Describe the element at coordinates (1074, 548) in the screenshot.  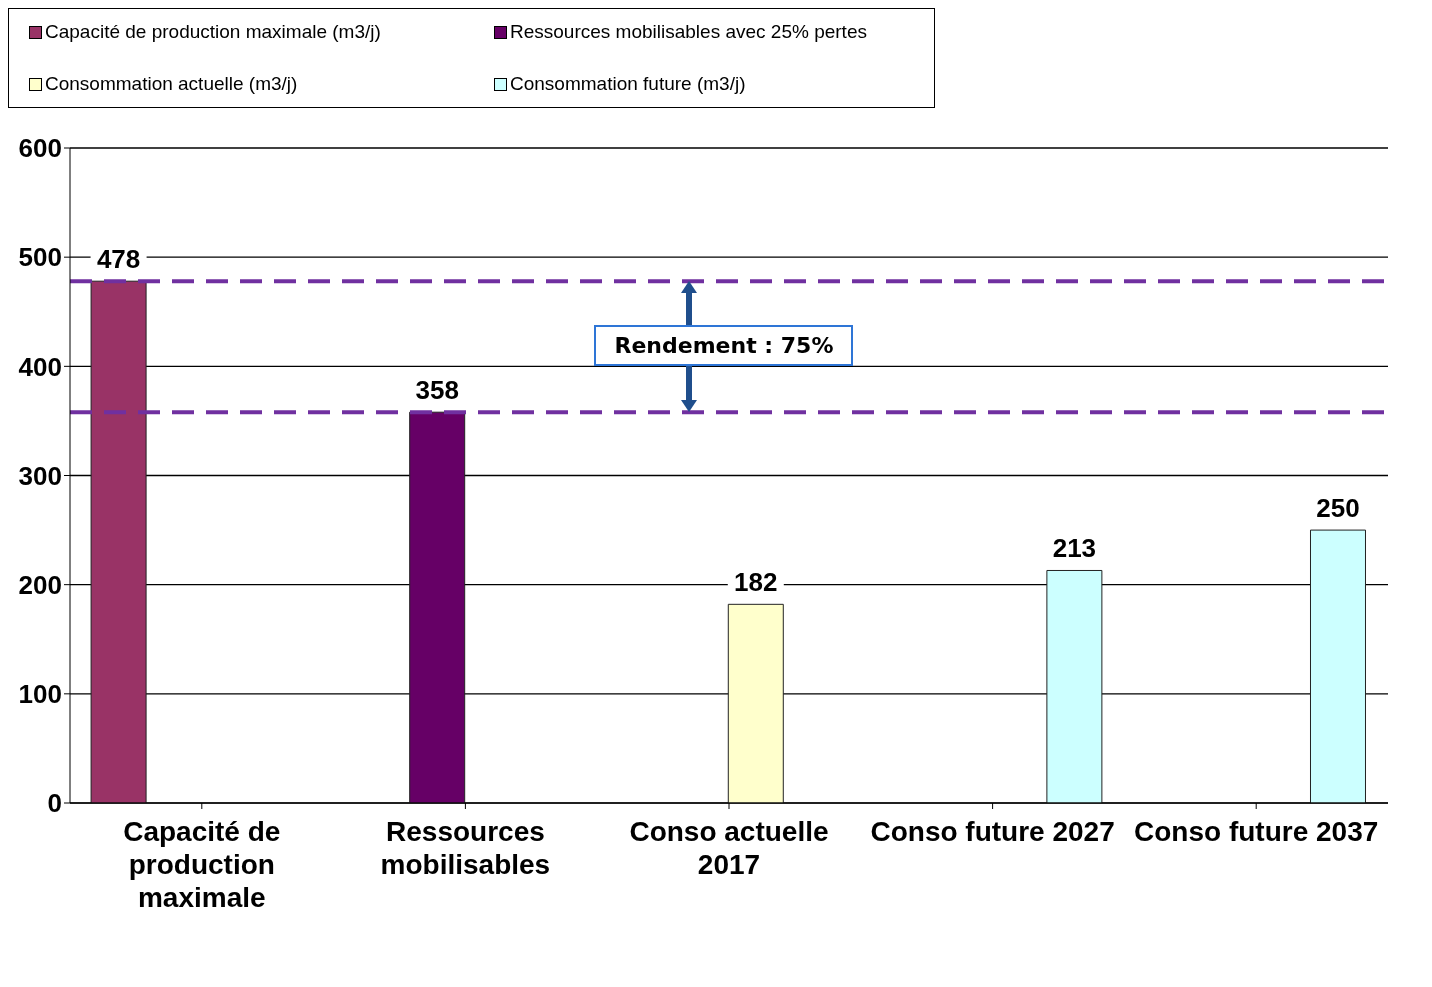
I see `data-label: 213` at that location.